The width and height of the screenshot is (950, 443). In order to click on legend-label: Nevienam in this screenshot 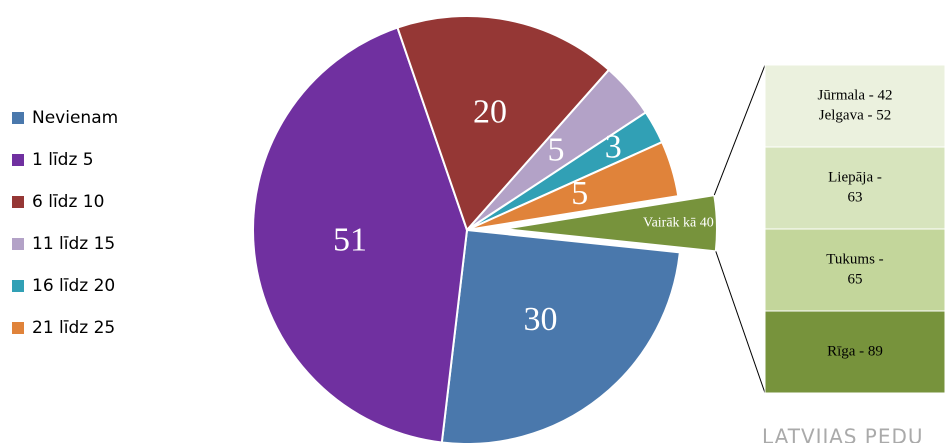, I will do `click(75, 118)`.